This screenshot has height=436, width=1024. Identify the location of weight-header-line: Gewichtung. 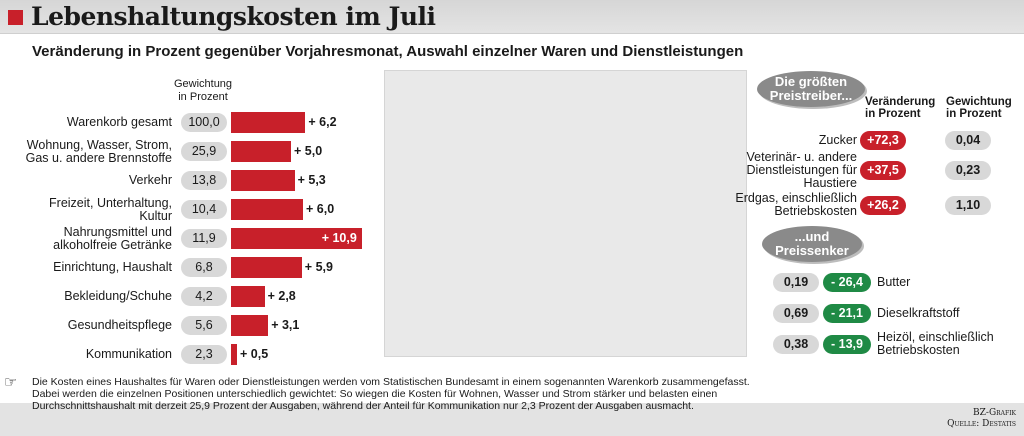
(203, 84).